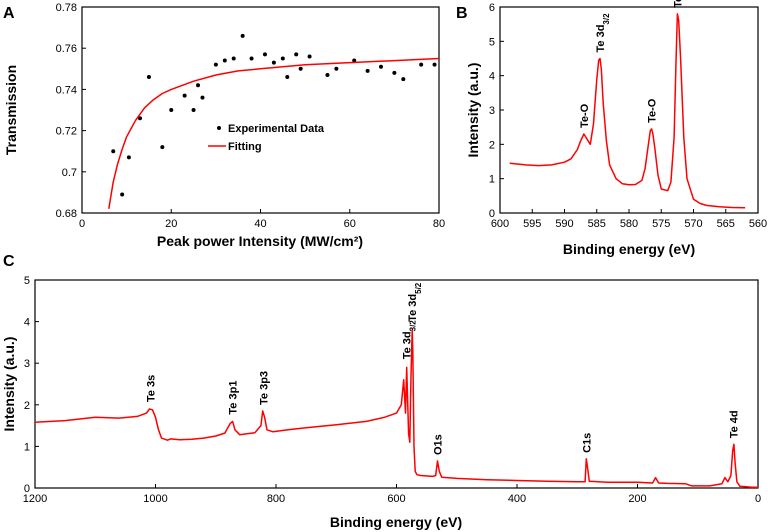  What do you see at coordinates (276, 129) in the screenshot?
I see `legend-label-experimental: Experimental Data` at bounding box center [276, 129].